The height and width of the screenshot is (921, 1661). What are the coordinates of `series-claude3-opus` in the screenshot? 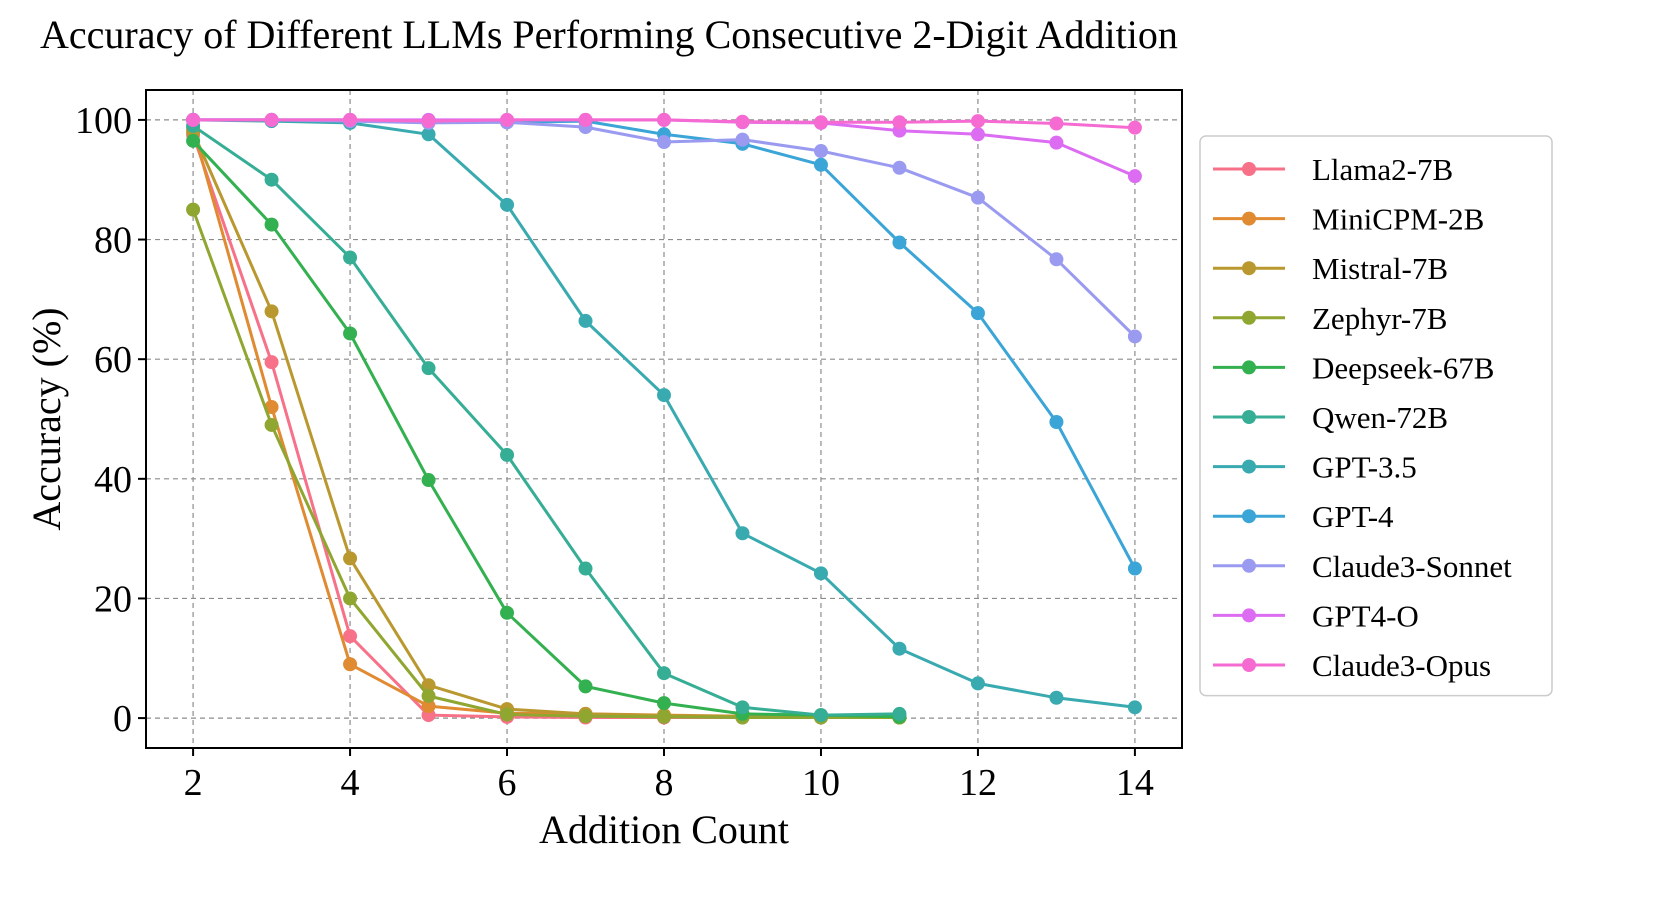 It's located at (664, 123).